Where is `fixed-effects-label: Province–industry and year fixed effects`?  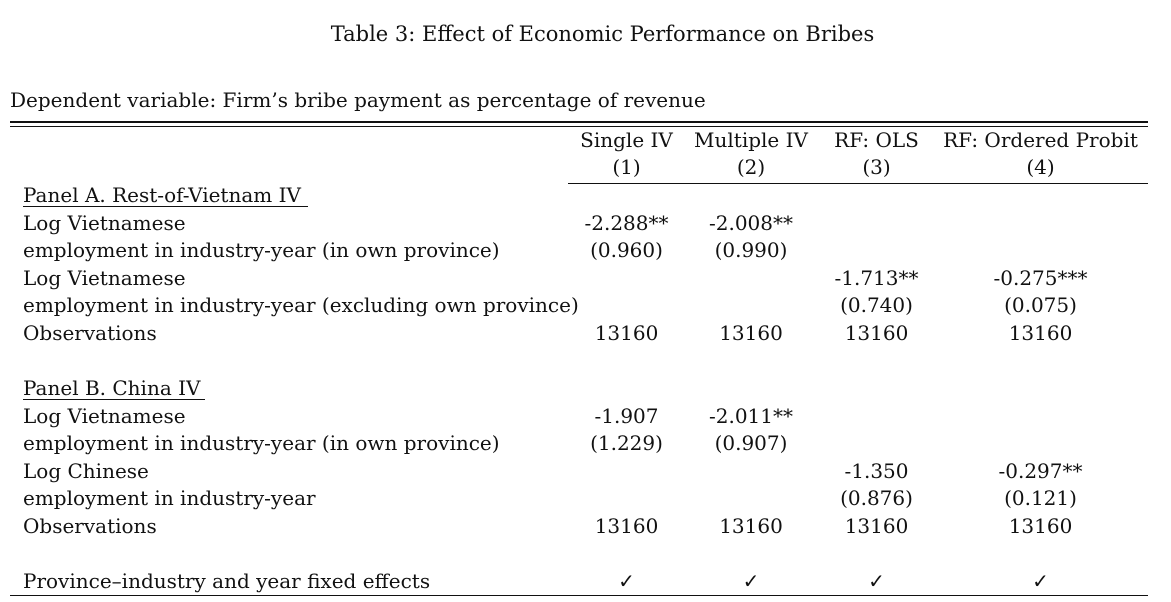
fixed-effects-label: Province–industry and year fixed effects is located at coordinates (227, 581).